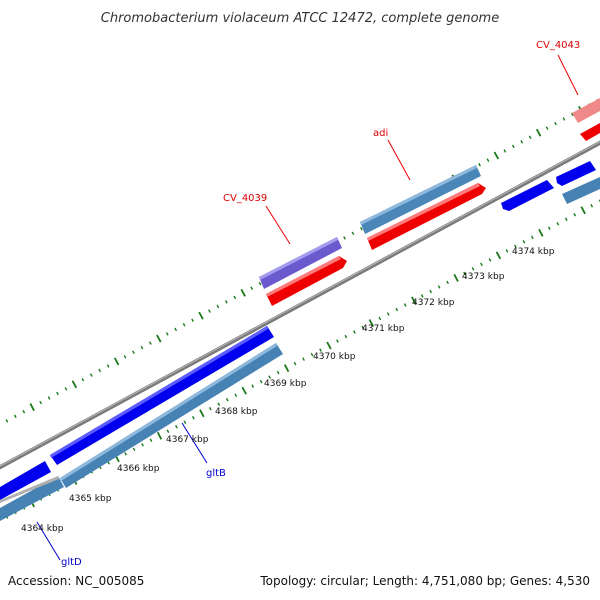  I want to click on feature-gltb-inner, so click(171, 415).